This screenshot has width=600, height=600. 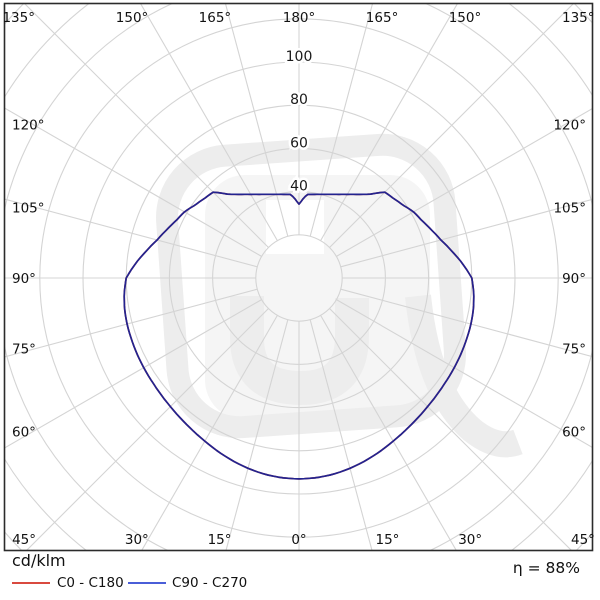 What do you see at coordinates (31, 583) in the screenshot?
I see `legend-line-c0-c180-icon` at bounding box center [31, 583].